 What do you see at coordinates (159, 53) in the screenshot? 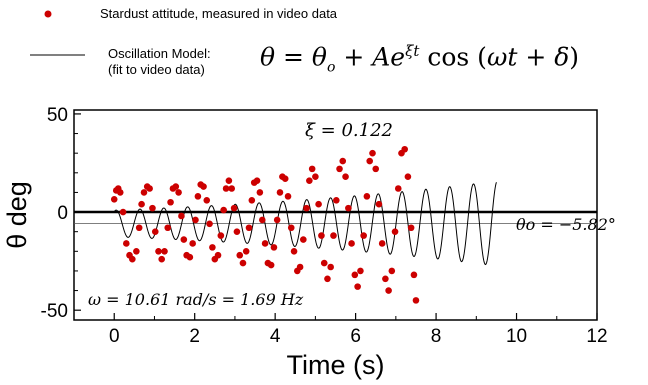
I see `legend-model-label-1: Oscillation Model:` at bounding box center [159, 53].